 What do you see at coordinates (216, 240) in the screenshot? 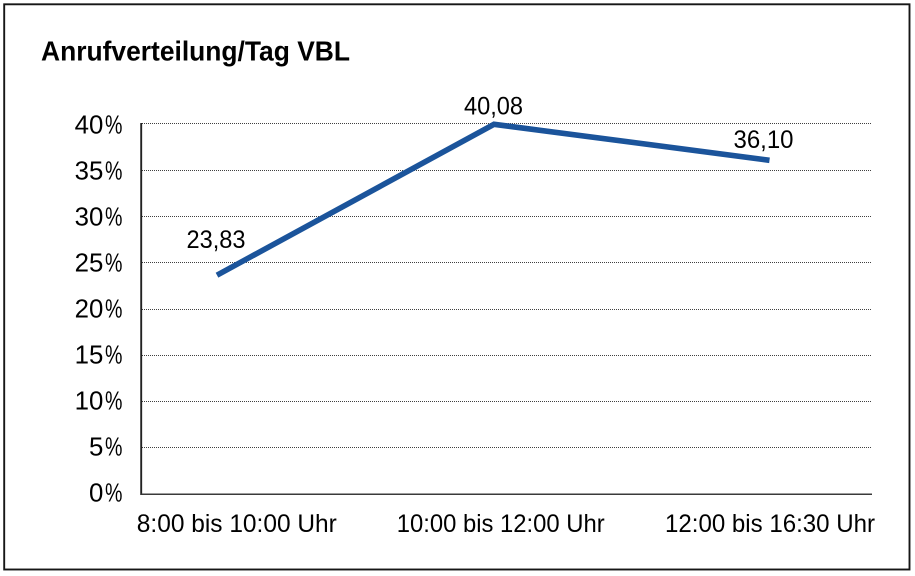
I see `svg-text: 23,83` at bounding box center [216, 240].